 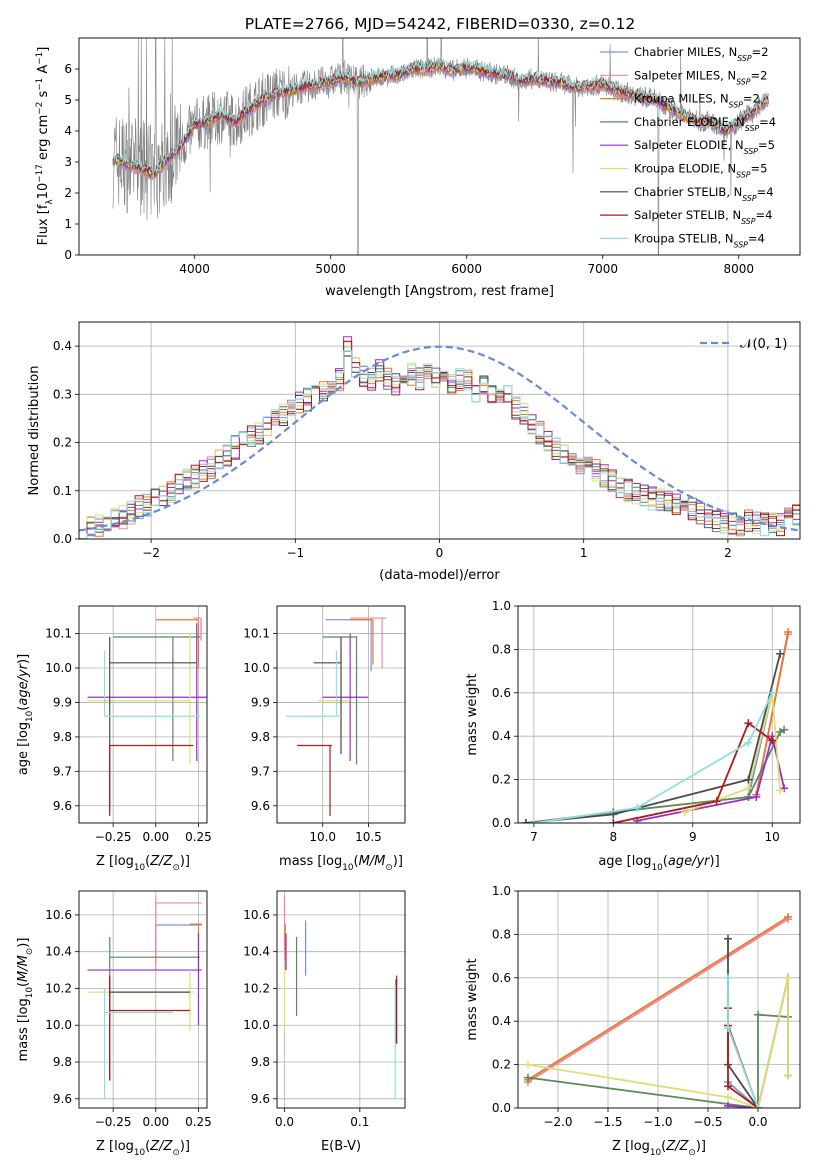 What do you see at coordinates (62, 346) in the screenshot?
I see `y-tick-label: 0.4` at bounding box center [62, 346].